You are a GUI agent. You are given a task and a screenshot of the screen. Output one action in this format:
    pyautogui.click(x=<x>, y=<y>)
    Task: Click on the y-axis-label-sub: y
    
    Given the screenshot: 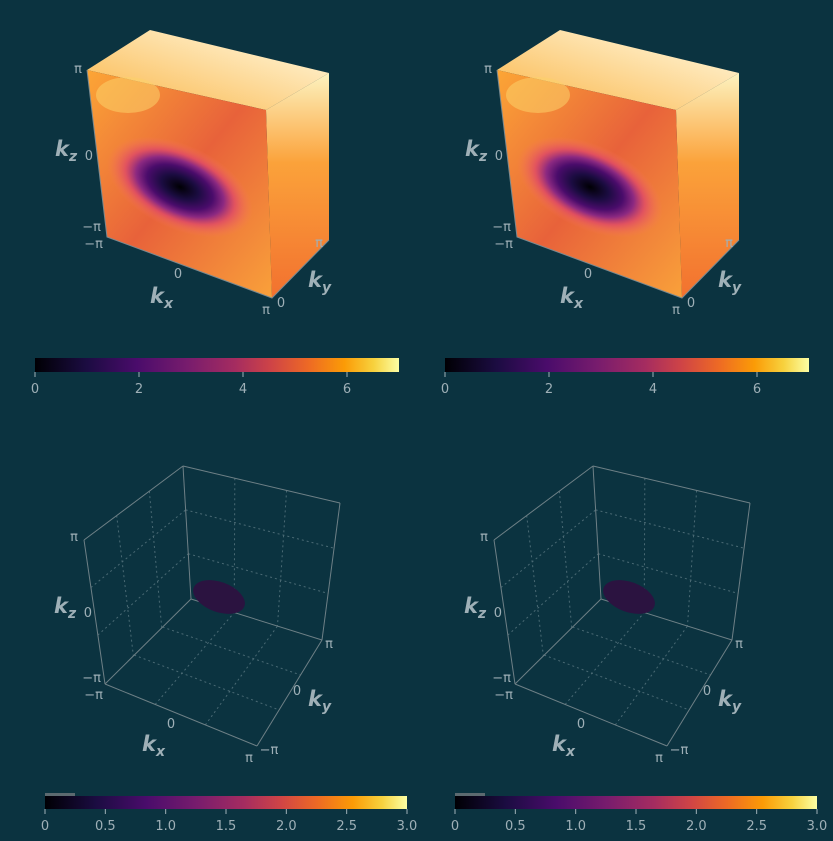 What is the action you would take?
    pyautogui.click(x=327, y=707)
    